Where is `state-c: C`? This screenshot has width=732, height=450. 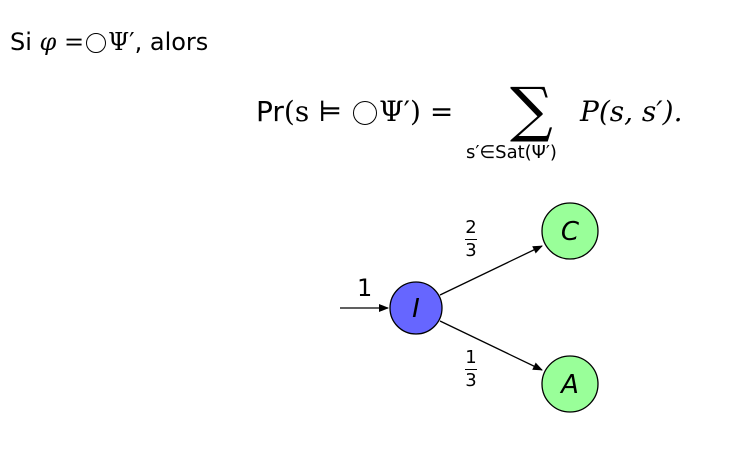 state-c: C is located at coordinates (570, 231).